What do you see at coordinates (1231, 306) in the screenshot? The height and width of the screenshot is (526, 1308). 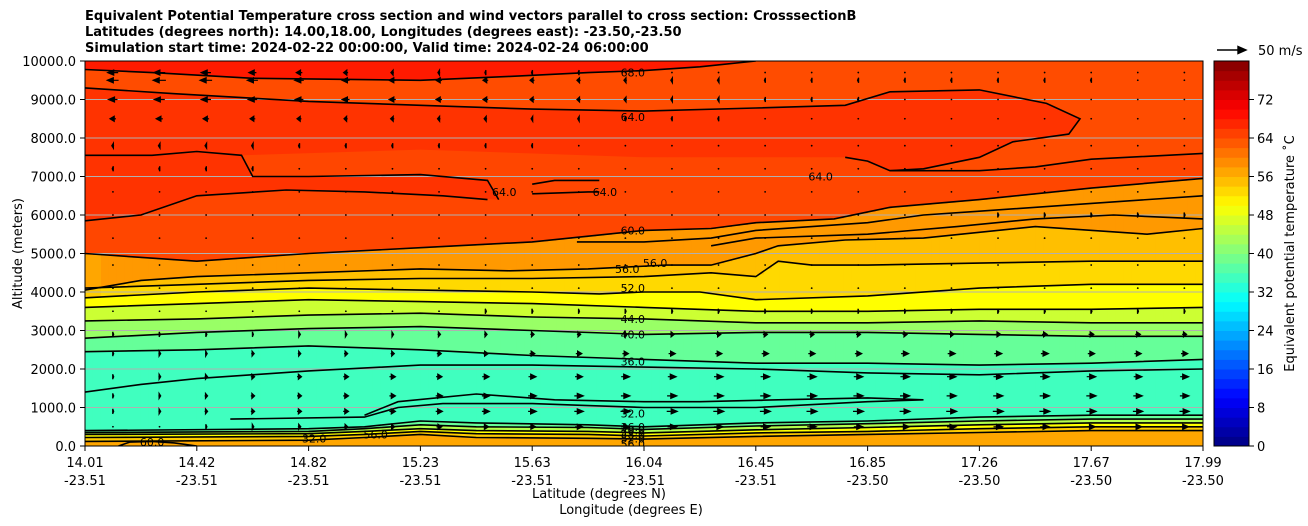 I see `colorbar-segment` at bounding box center [1231, 306].